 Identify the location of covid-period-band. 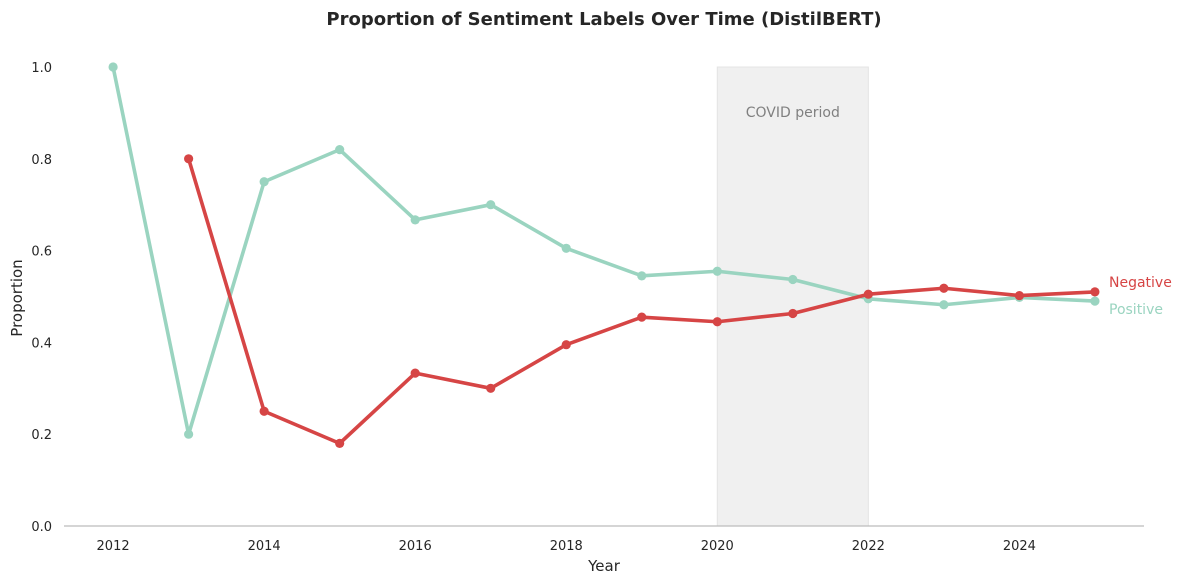
(792, 296).